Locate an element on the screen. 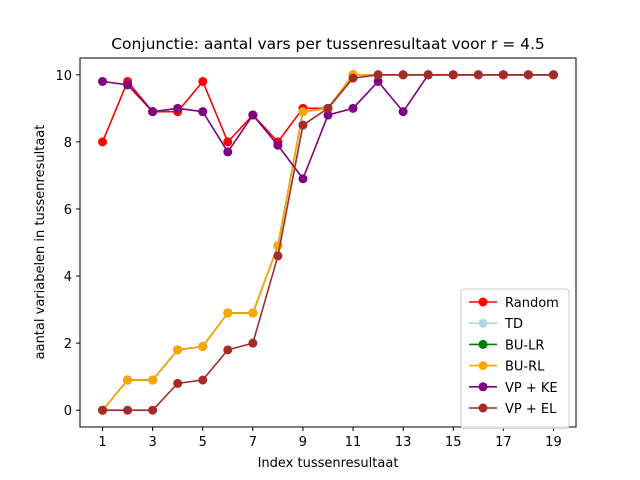 This screenshot has width=640, height=480. legend-label: VP + KE is located at coordinates (531, 388).